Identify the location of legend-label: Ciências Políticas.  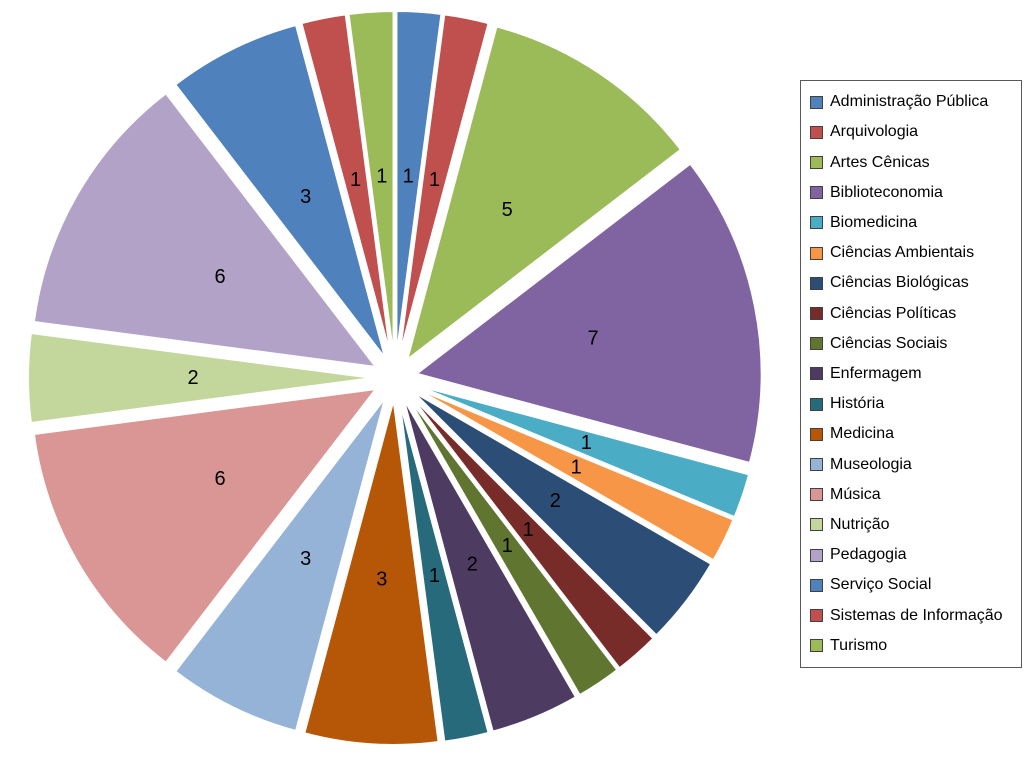
(893, 313).